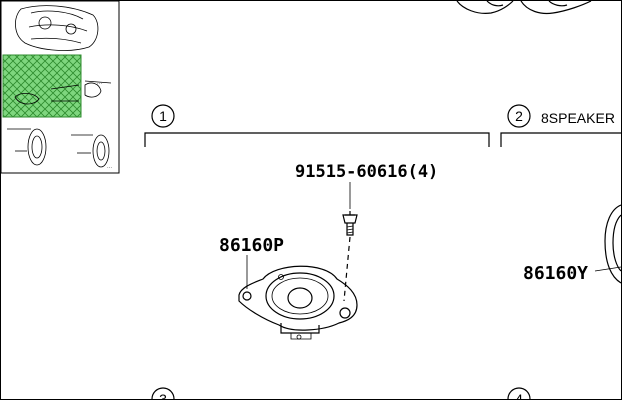 This screenshot has height=400, width=622. I want to click on section-2-circle, so click(519, 116).